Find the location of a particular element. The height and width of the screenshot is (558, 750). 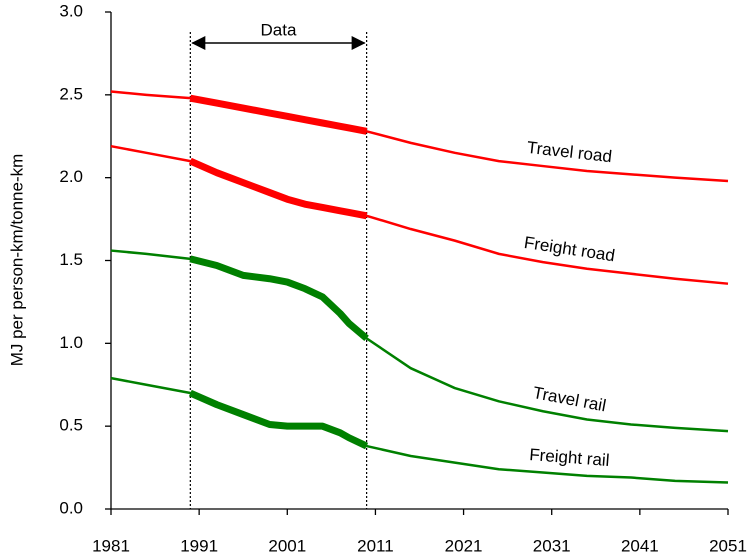

y-axis-label: MJ per person-km/tonne-km is located at coordinates (16, 260).